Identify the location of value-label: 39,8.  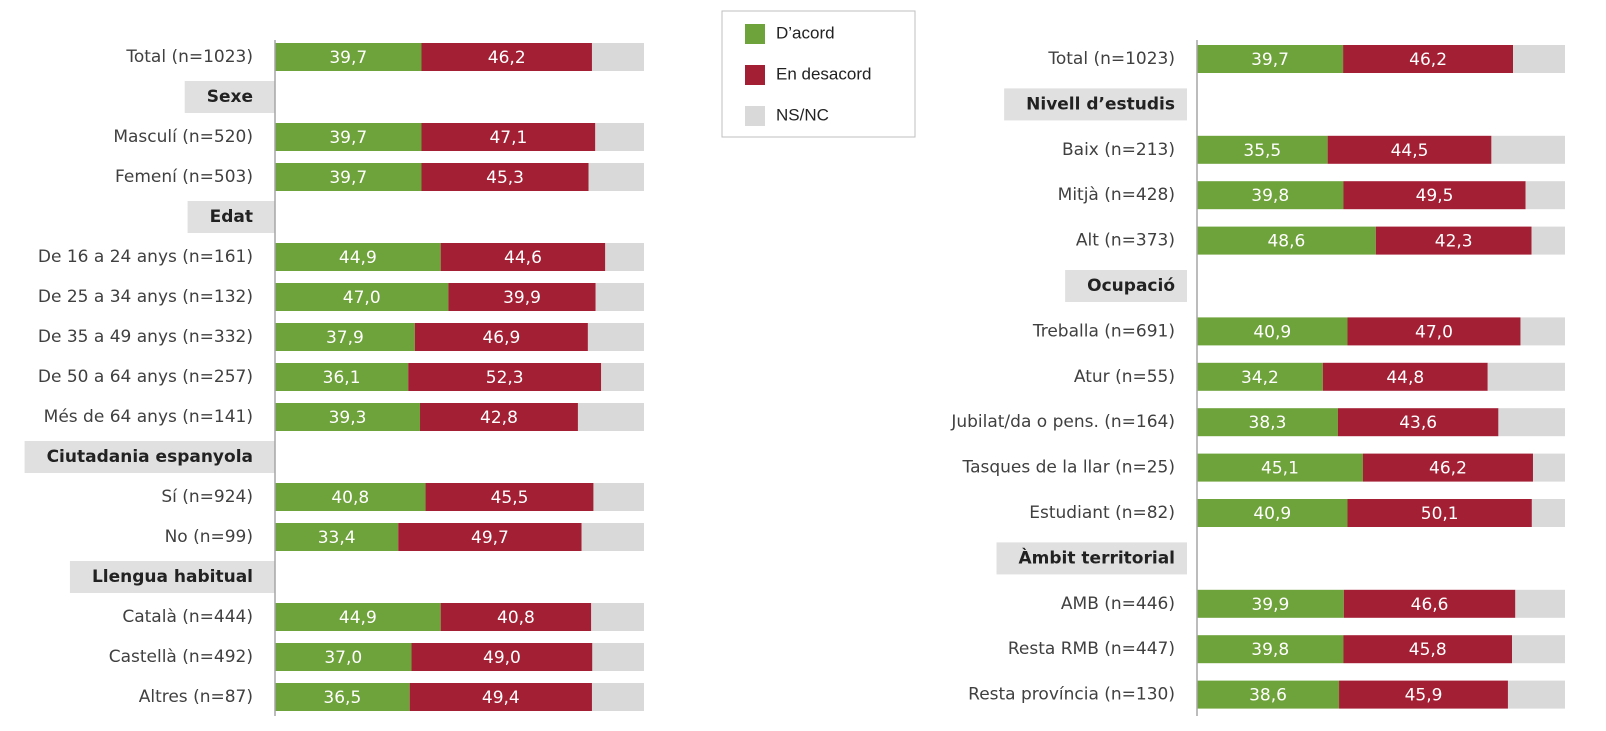
(1270, 196).